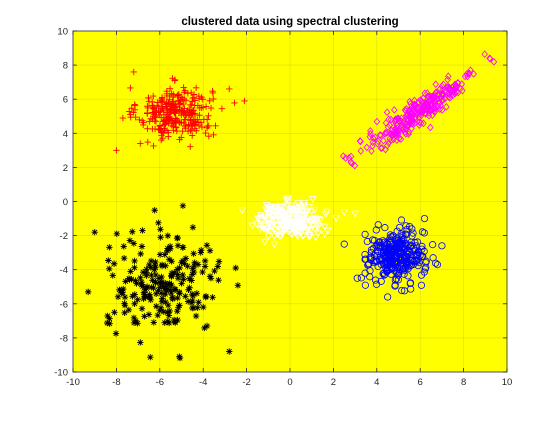 This screenshot has height=425, width=560. I want to click on y-tick-label: 6, so click(65, 100).